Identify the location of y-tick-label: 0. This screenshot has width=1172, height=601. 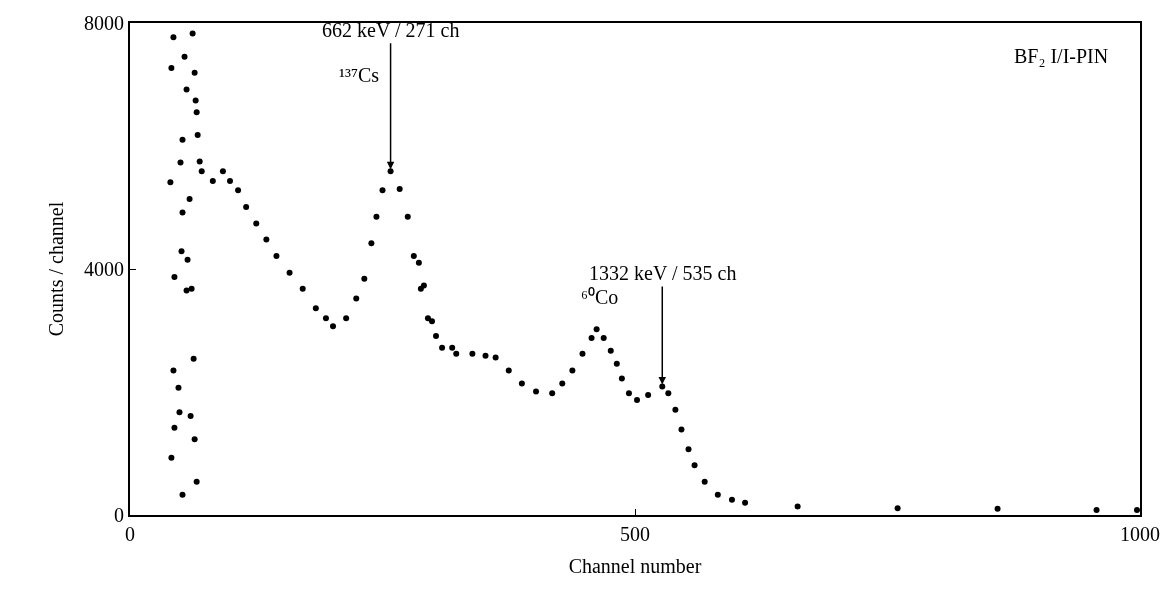
(119, 515).